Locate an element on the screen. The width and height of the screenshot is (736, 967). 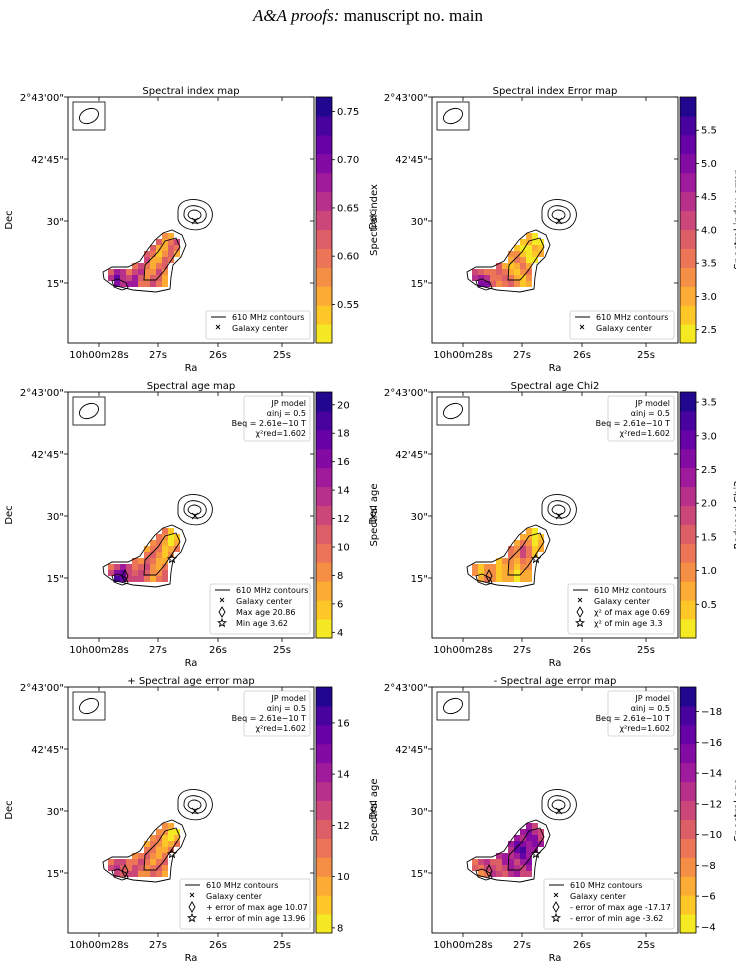
y-tick-label: 15" is located at coordinates (55, 874).